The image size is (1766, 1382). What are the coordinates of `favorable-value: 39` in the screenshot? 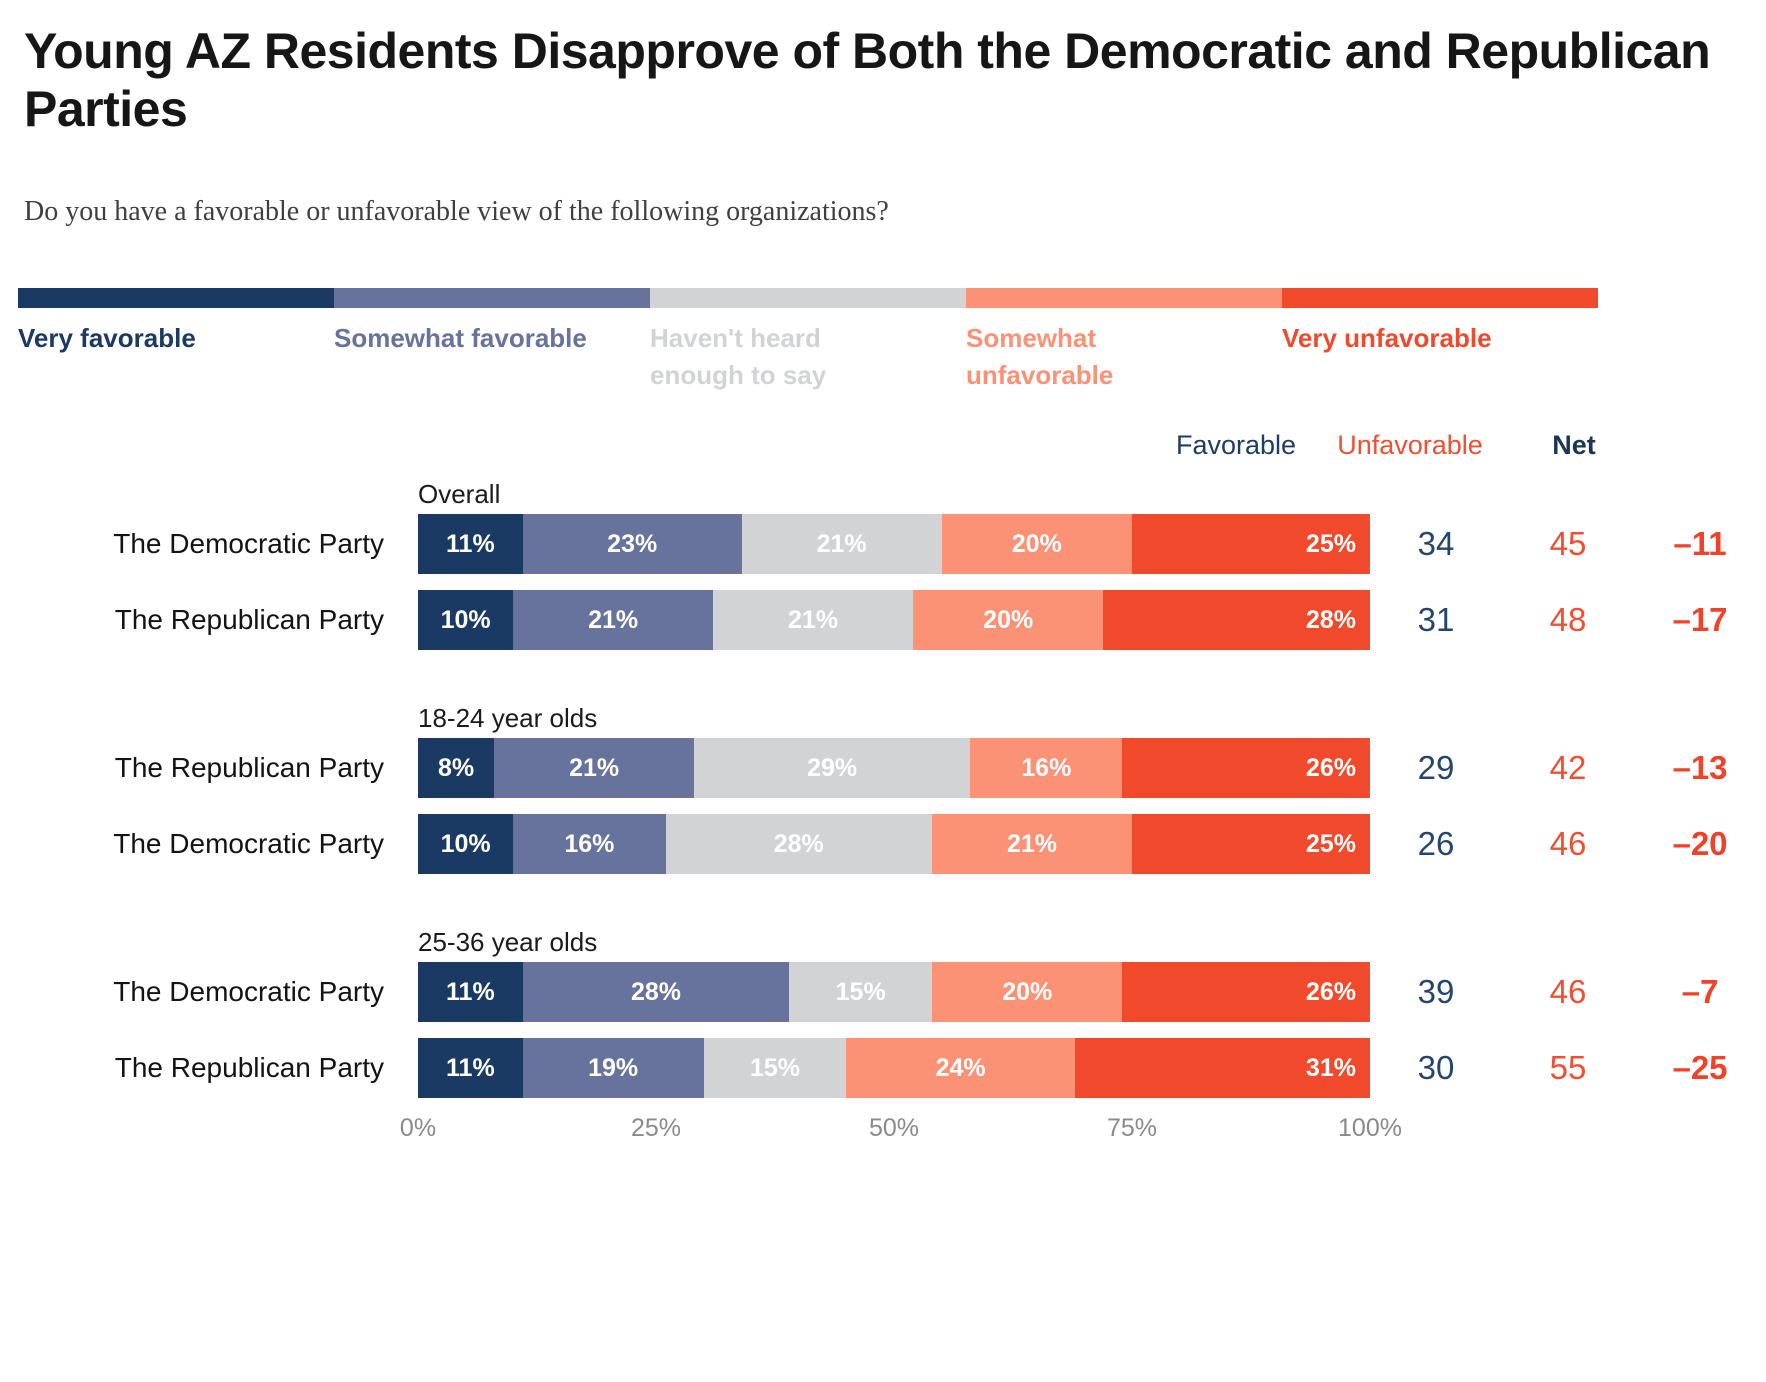 It's located at (1436, 991).